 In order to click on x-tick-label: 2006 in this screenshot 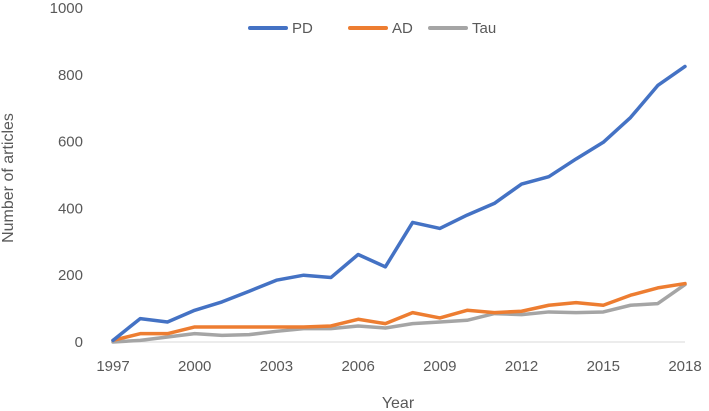, I will do `click(357, 366)`.